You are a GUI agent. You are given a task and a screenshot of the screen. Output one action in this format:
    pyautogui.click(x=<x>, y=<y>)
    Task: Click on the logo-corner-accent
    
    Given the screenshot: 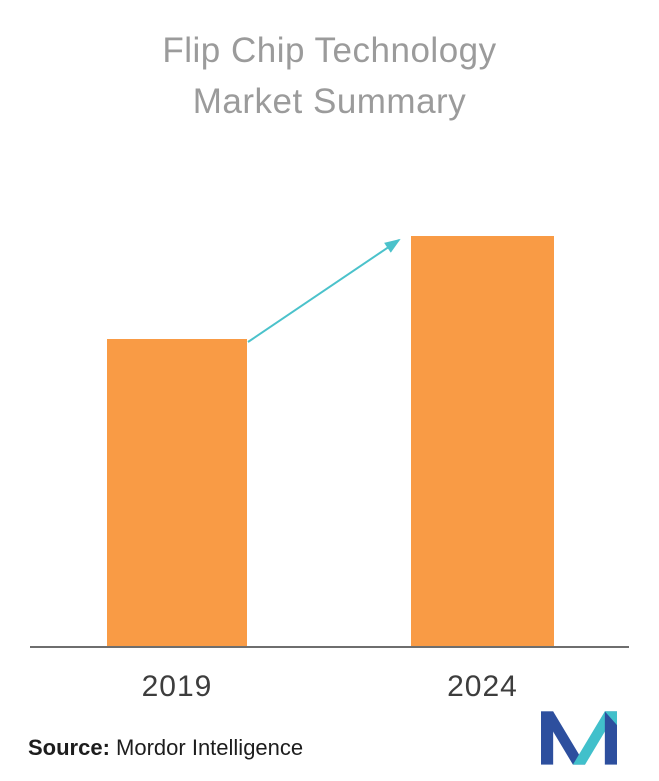 What is the action you would take?
    pyautogui.click(x=610, y=718)
    